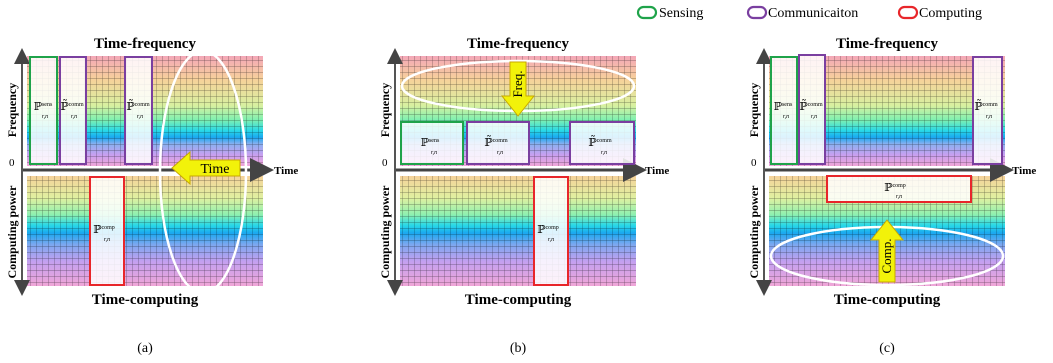  Describe the element at coordinates (813, 13) in the screenshot. I see `legend-communication-label: Communicaiton` at that location.